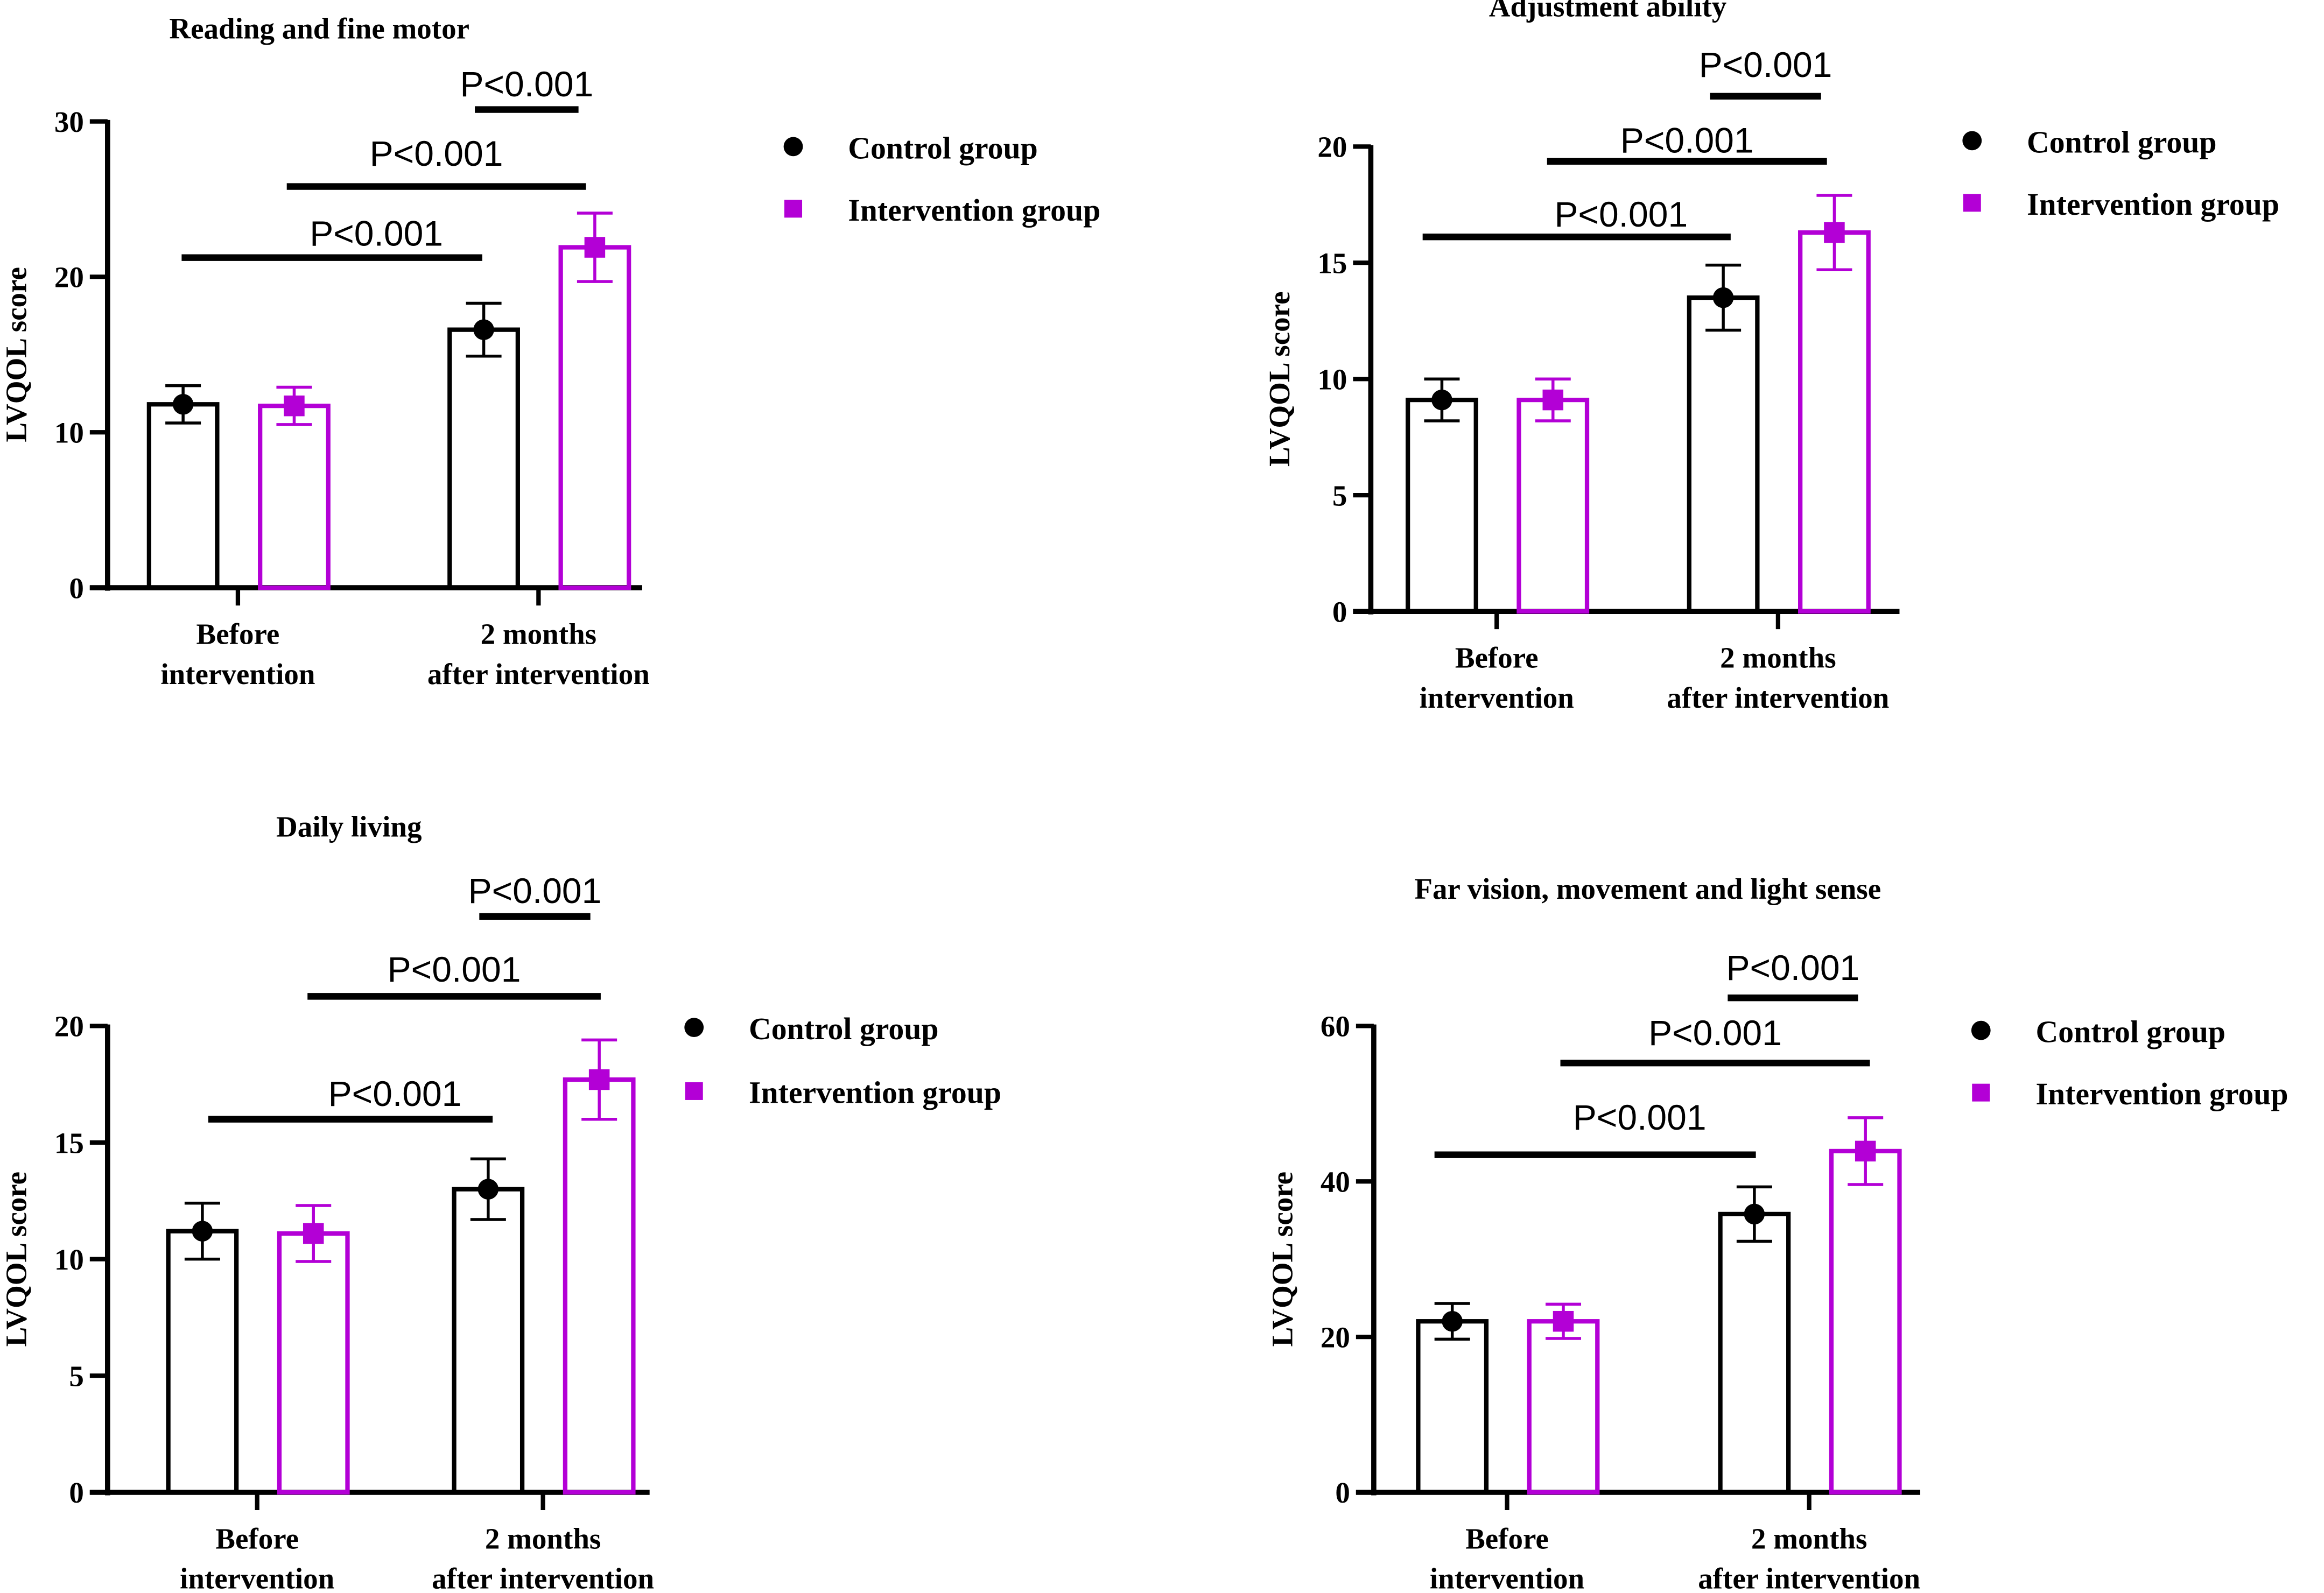 The image size is (2324, 1593). What do you see at coordinates (1608, 12) in the screenshot?
I see `chart-title: Adjustment ability` at bounding box center [1608, 12].